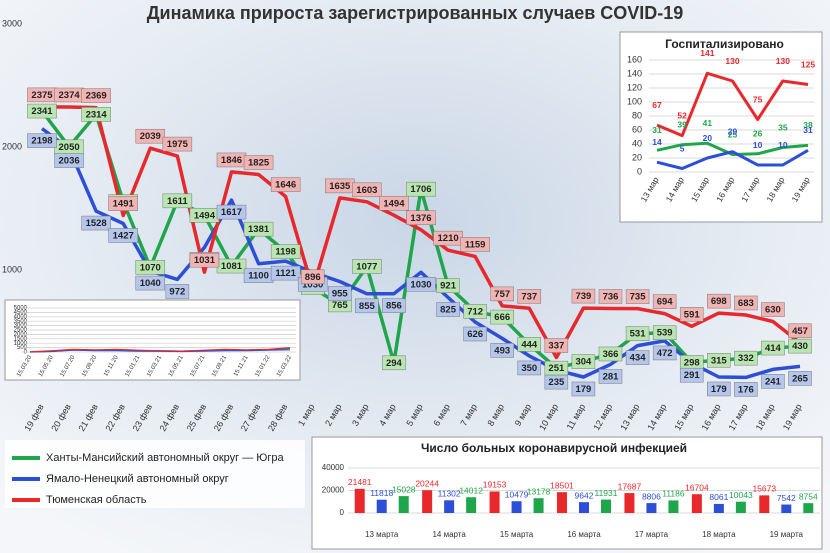 The width and height of the screenshot is (830, 553). What do you see at coordinates (471, 490) in the screenshot?
I see `data-label: 14012` at bounding box center [471, 490].